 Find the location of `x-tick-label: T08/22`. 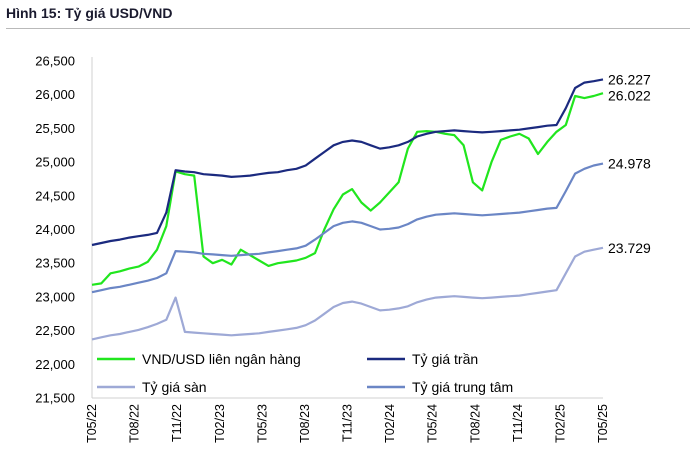

x-tick-label: T08/22 is located at coordinates (135, 423).